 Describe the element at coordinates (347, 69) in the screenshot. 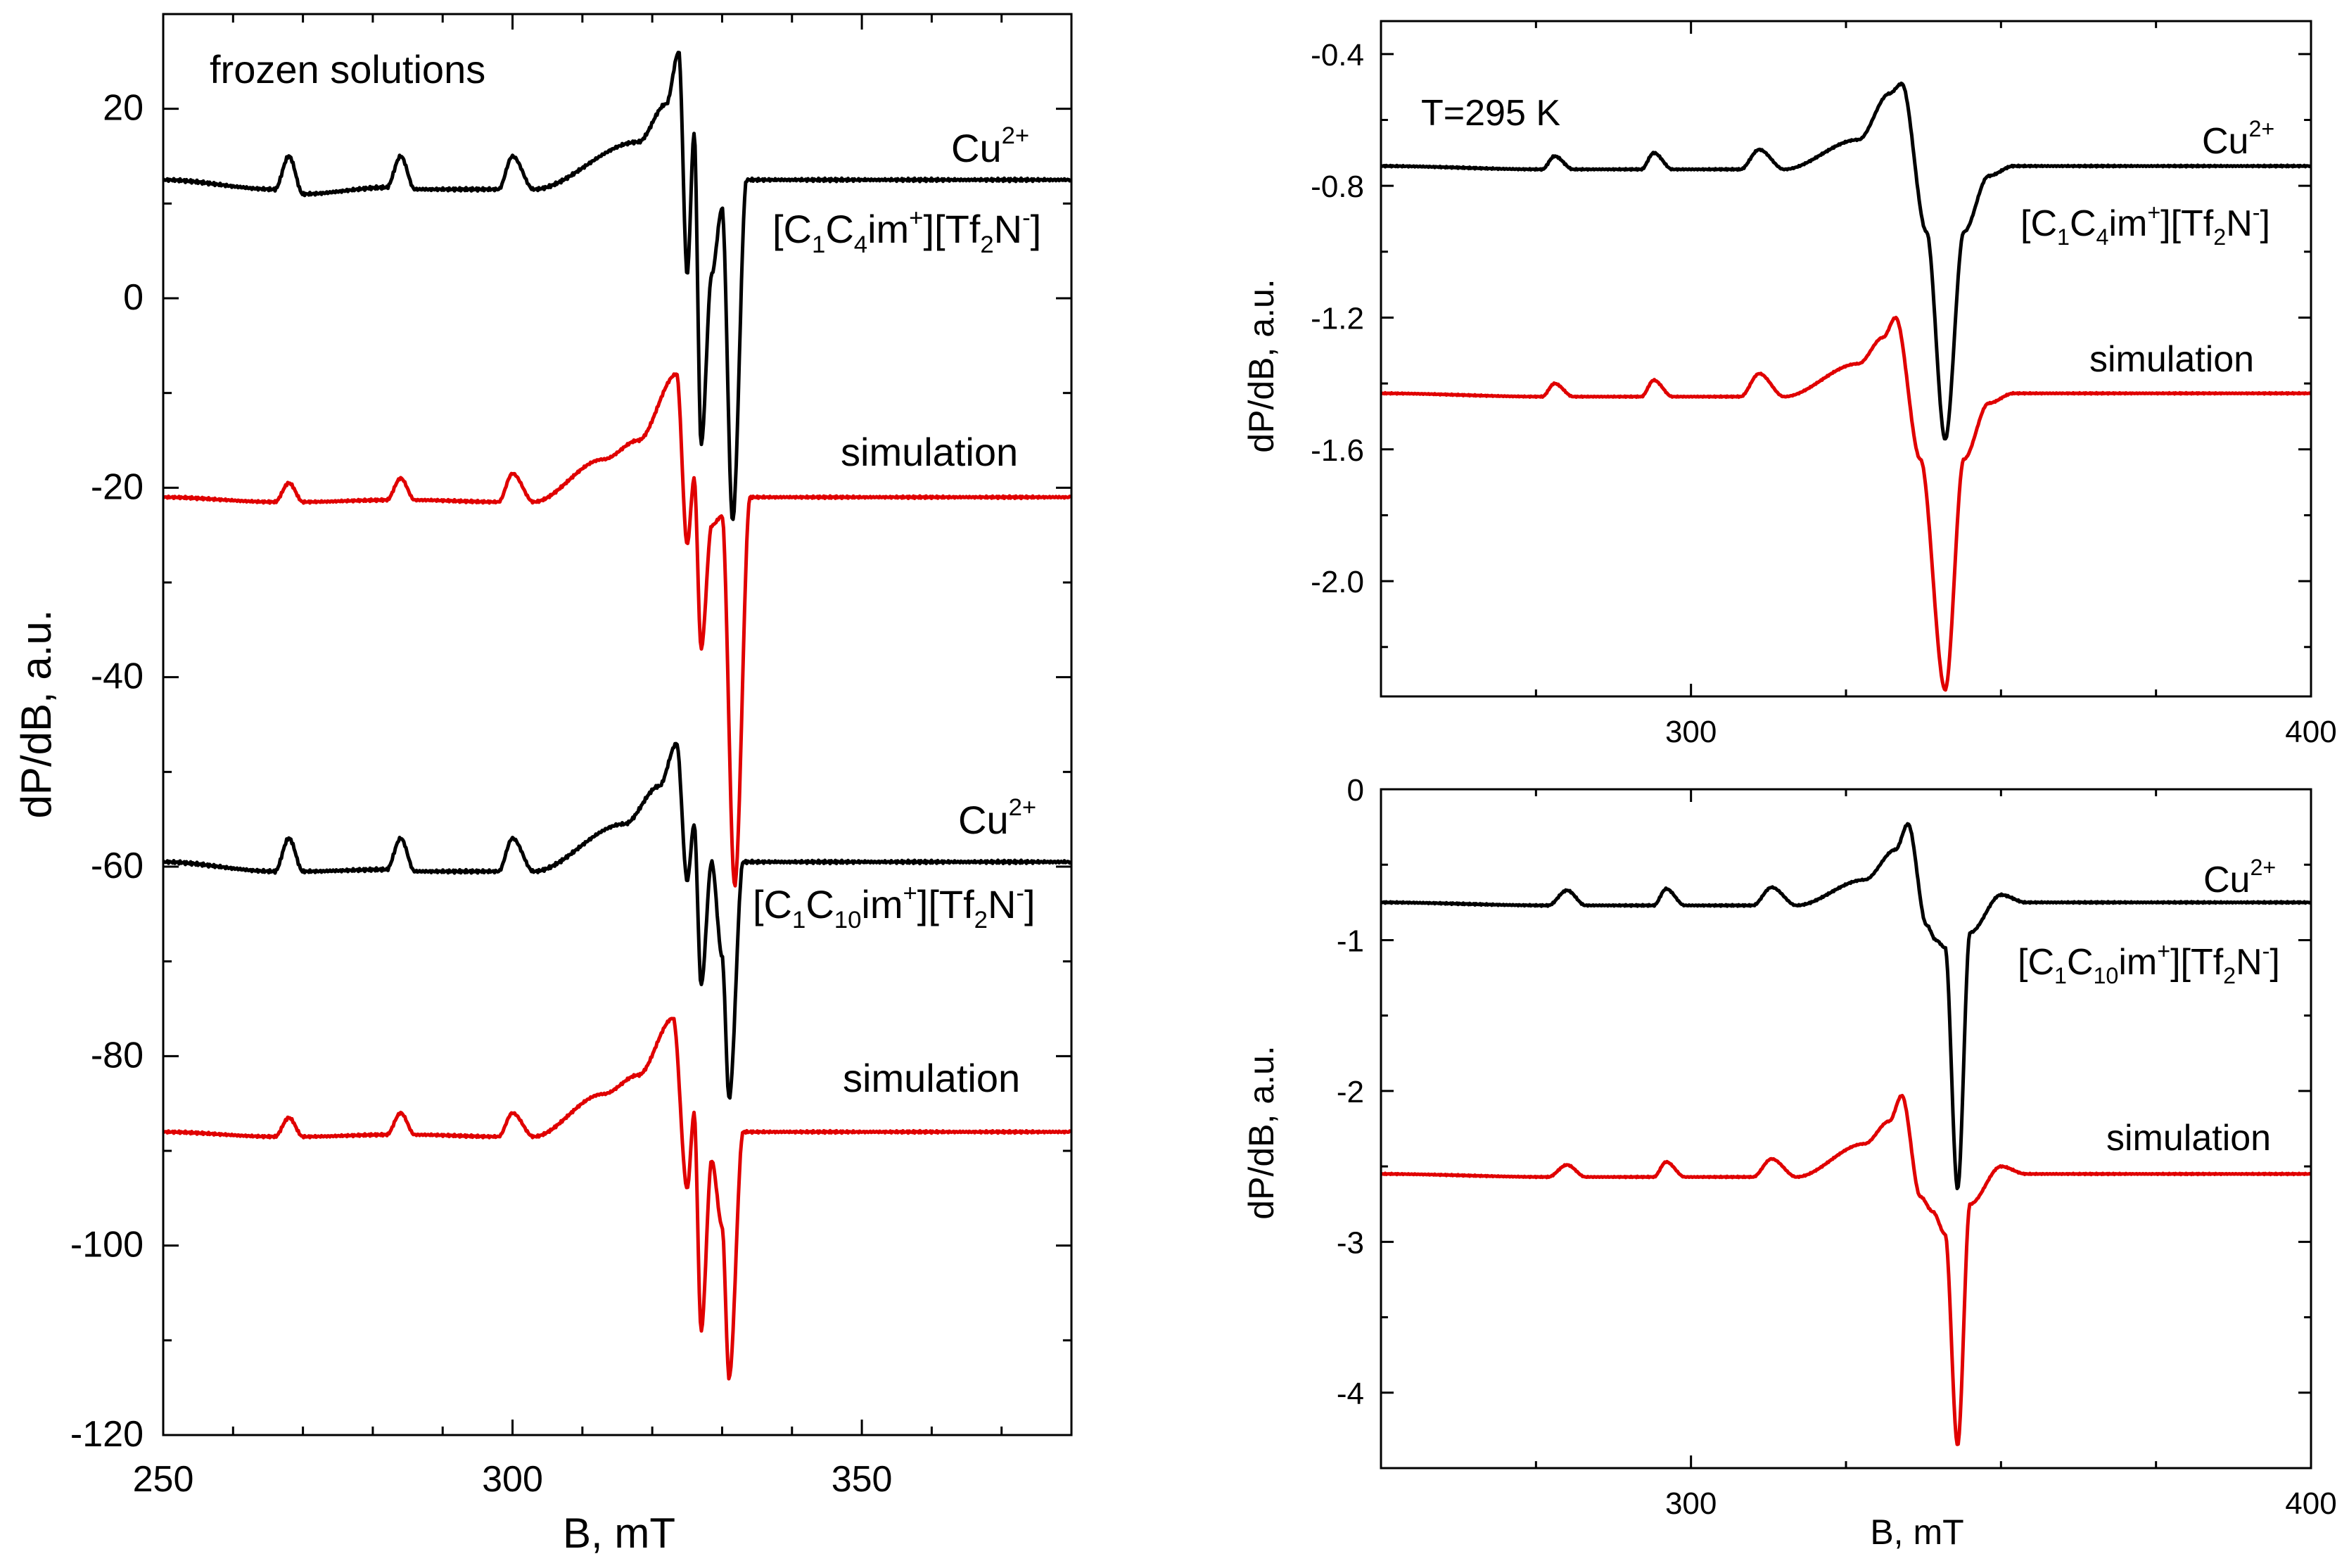

I see `left-corner-note: frozen solutions` at that location.